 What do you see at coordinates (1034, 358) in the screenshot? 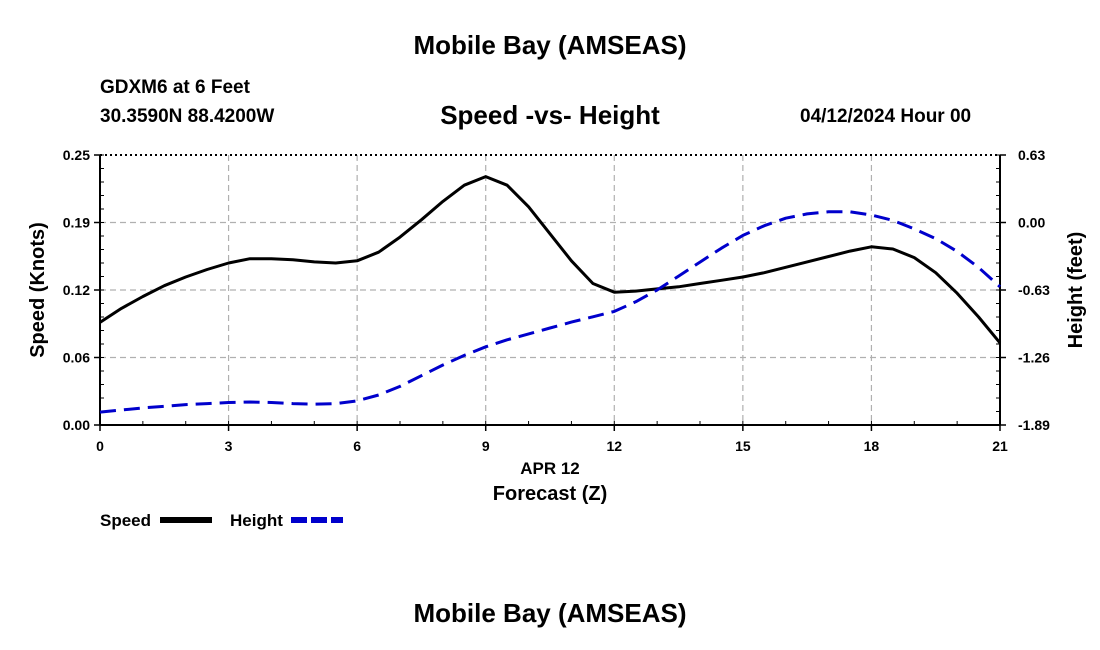
I see `y2-tick-label: -1.26` at bounding box center [1034, 358].